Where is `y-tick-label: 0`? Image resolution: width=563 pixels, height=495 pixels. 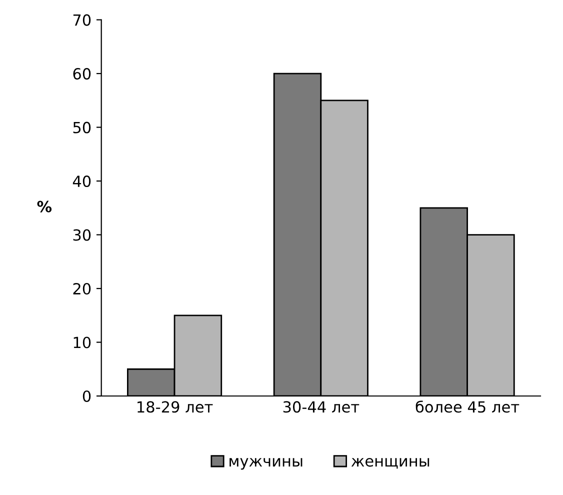
y-tick-label: 0 is located at coordinates (86, 396).